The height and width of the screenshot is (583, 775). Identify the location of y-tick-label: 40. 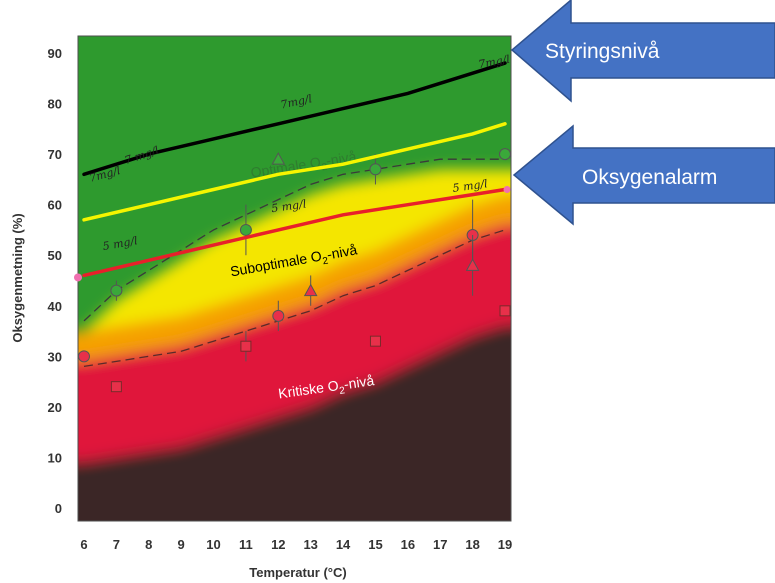
(55, 306).